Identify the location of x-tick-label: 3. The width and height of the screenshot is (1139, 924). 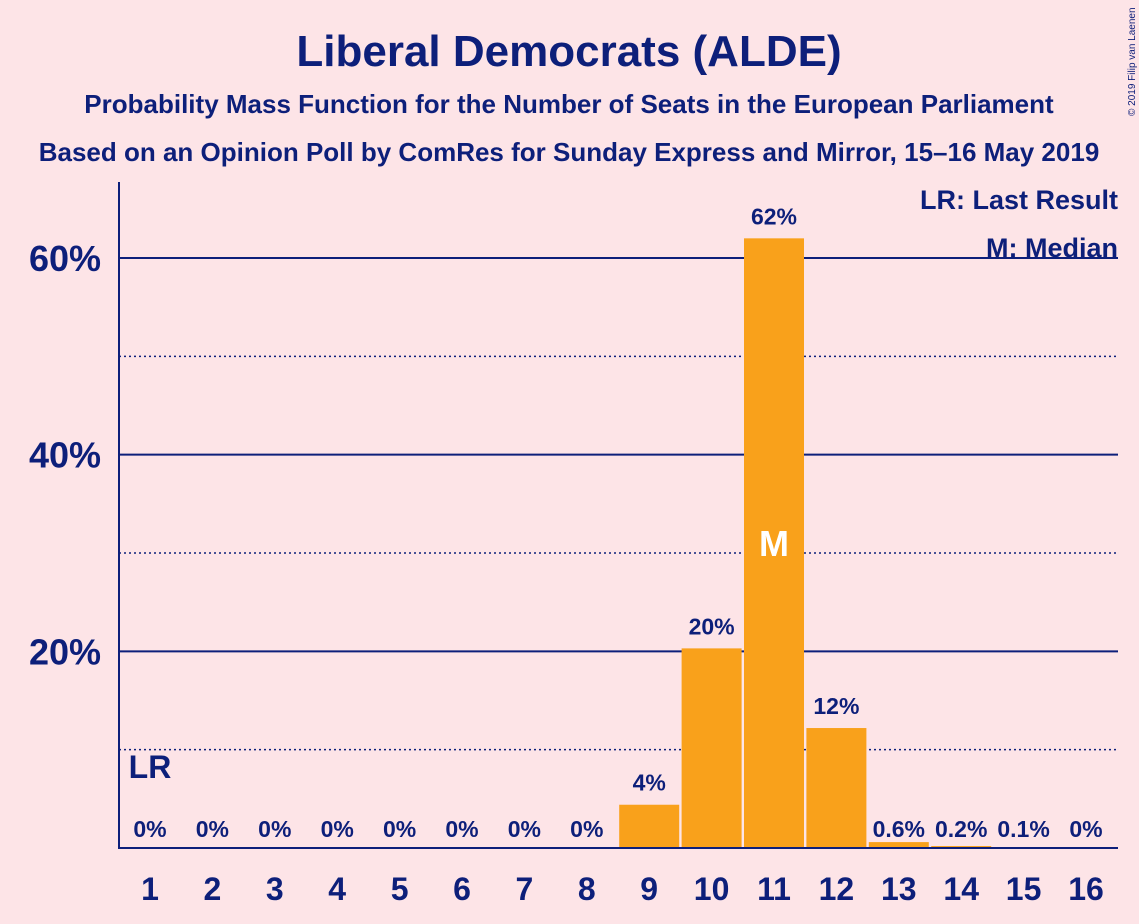
(275, 889).